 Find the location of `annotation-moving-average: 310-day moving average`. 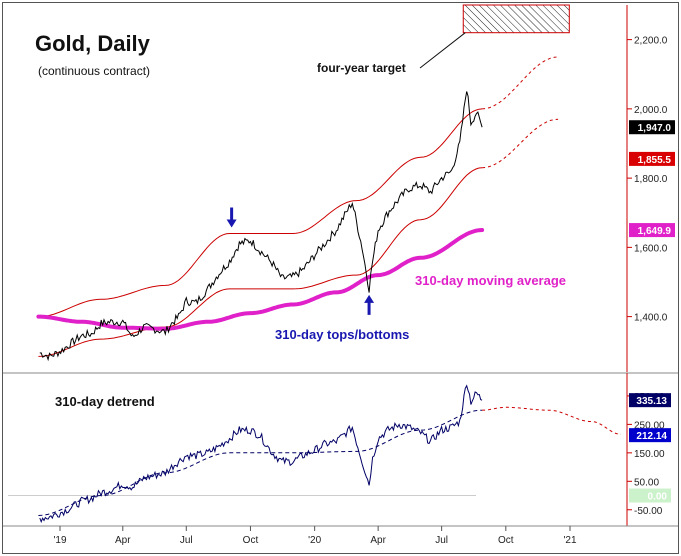

annotation-moving-average: 310-day moving average is located at coordinates (490, 280).